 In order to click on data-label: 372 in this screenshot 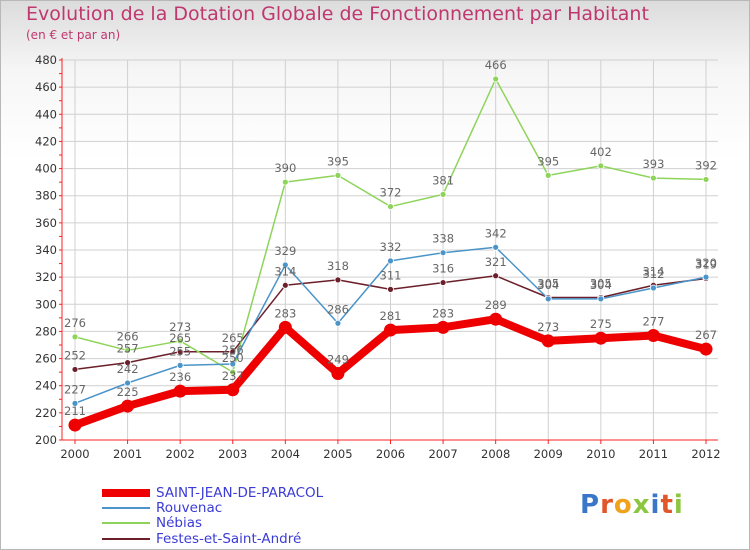, I will do `click(391, 193)`.